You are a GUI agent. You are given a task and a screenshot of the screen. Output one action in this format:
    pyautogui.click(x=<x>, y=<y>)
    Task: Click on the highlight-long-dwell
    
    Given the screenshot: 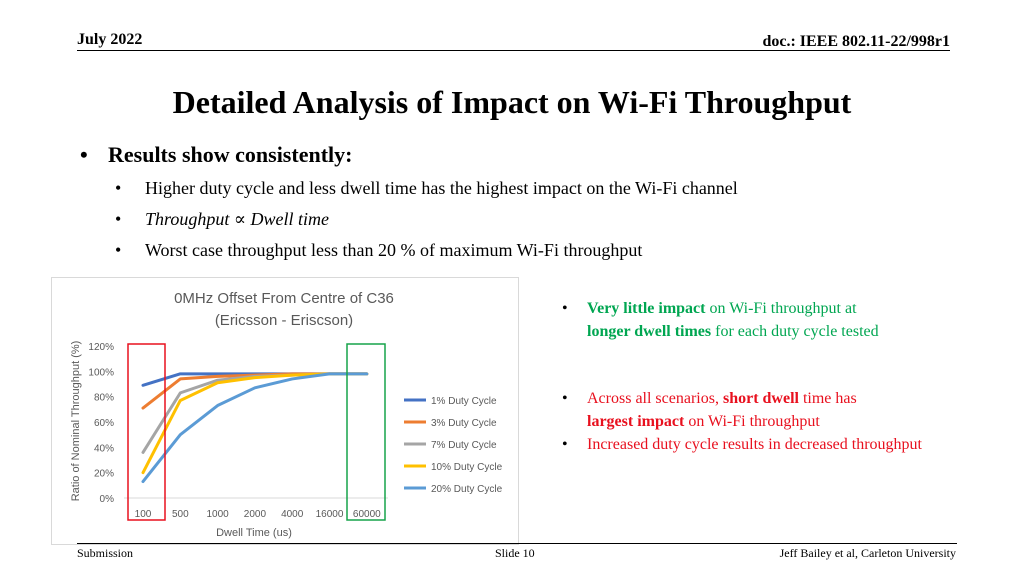 What is the action you would take?
    pyautogui.click(x=366, y=432)
    